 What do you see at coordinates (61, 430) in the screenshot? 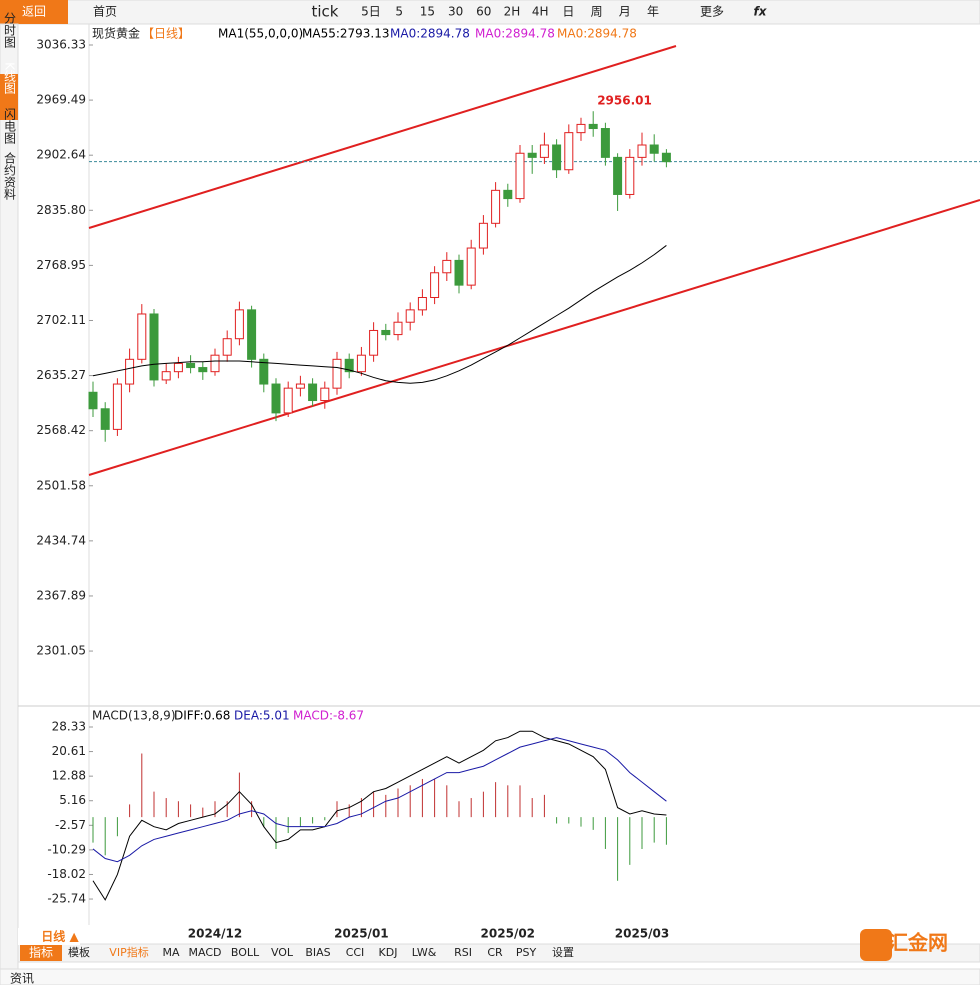
I see `y-tick-label: 2568.42` at bounding box center [61, 430].